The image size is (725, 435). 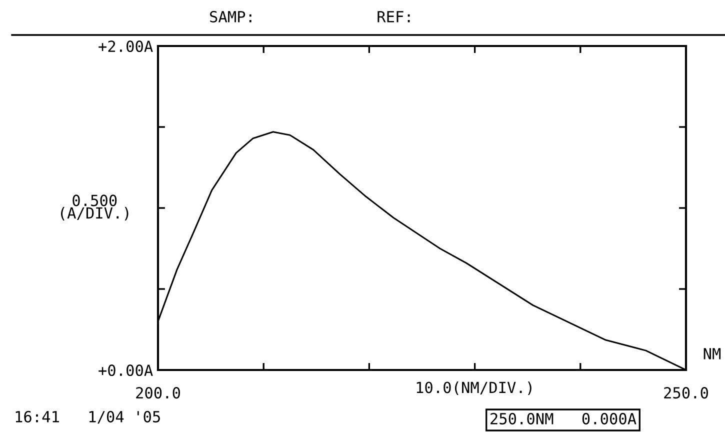 I want to click on x-axis-title: 10.0(NM/DIV.), so click(x=474, y=388).